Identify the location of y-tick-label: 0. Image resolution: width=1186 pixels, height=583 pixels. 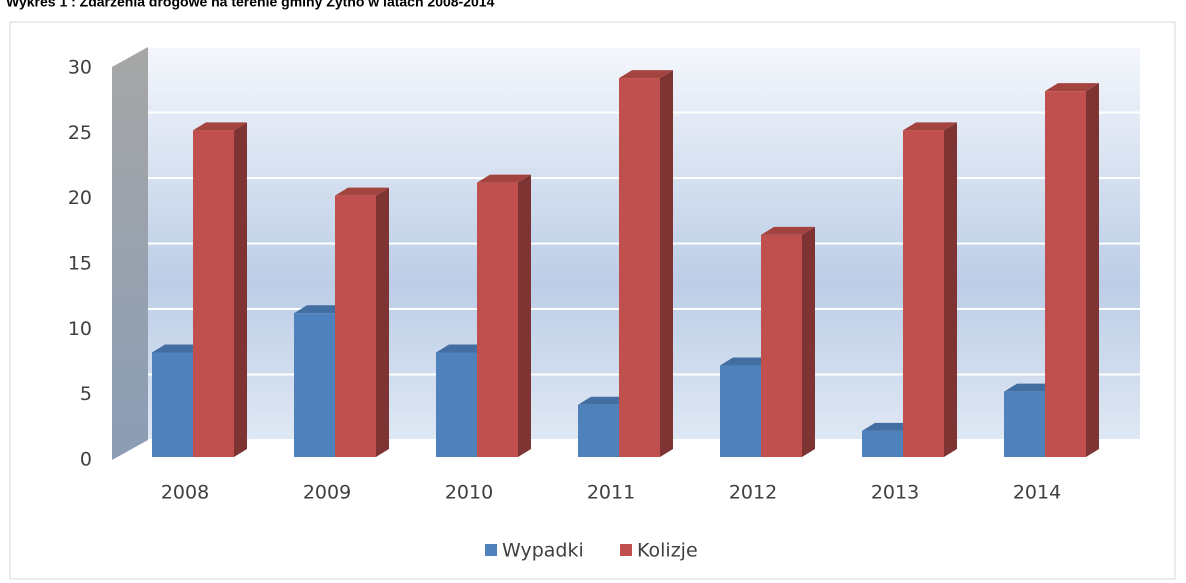
(86, 460).